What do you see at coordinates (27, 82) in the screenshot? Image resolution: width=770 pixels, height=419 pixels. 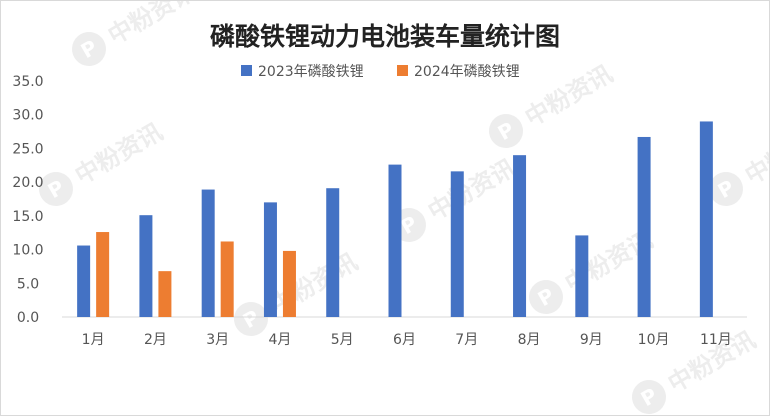 I see `y-tick-label: 35.0` at bounding box center [27, 82].